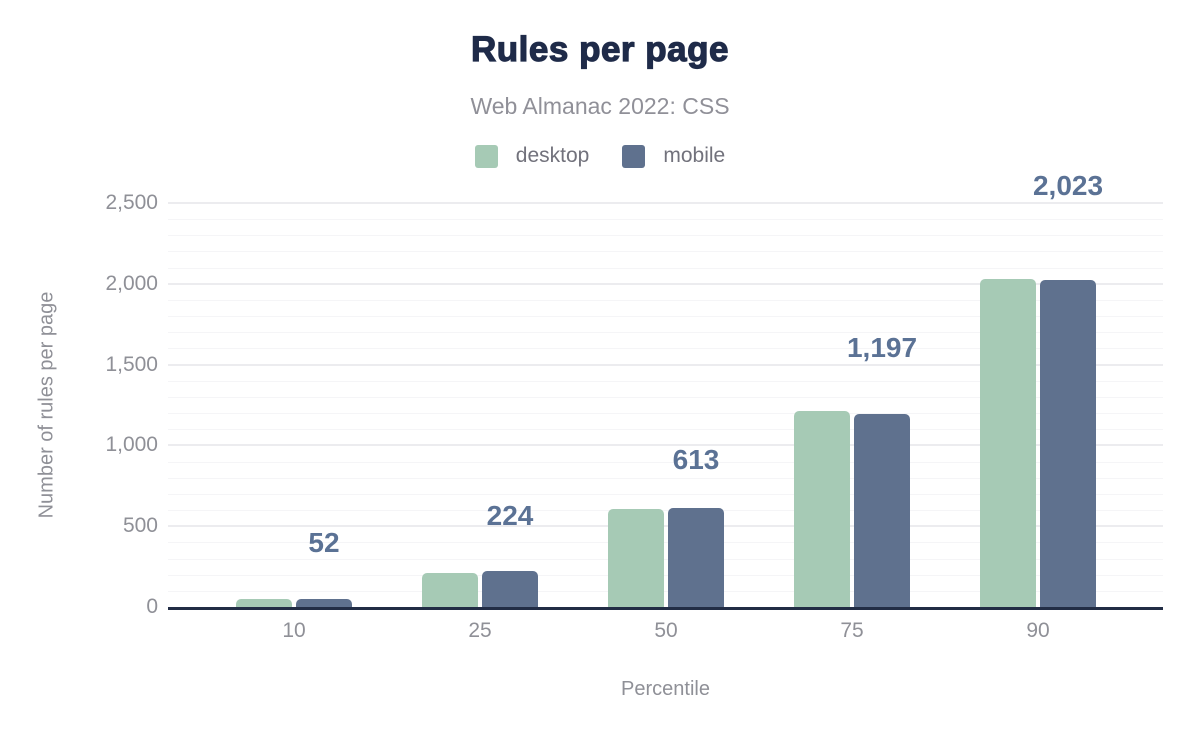 This screenshot has width=1200, height=742. Describe the element at coordinates (324, 602) in the screenshot. I see `bar-mobile-p10` at that location.